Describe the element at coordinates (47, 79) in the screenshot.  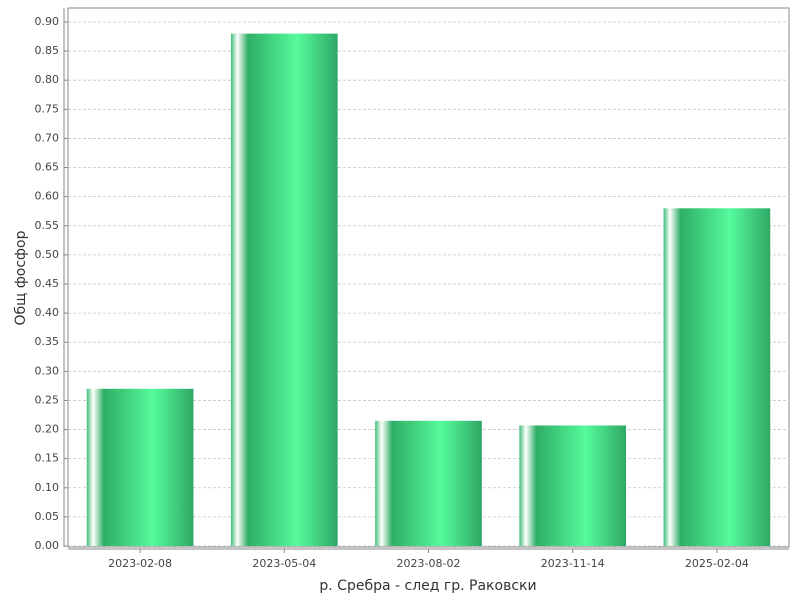
I see `y-tick-label: 0.80` at that location.